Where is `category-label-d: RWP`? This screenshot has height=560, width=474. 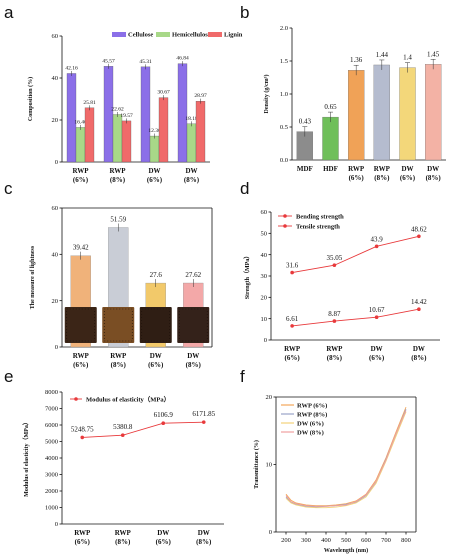 category-label-d: RWP is located at coordinates (334, 349).